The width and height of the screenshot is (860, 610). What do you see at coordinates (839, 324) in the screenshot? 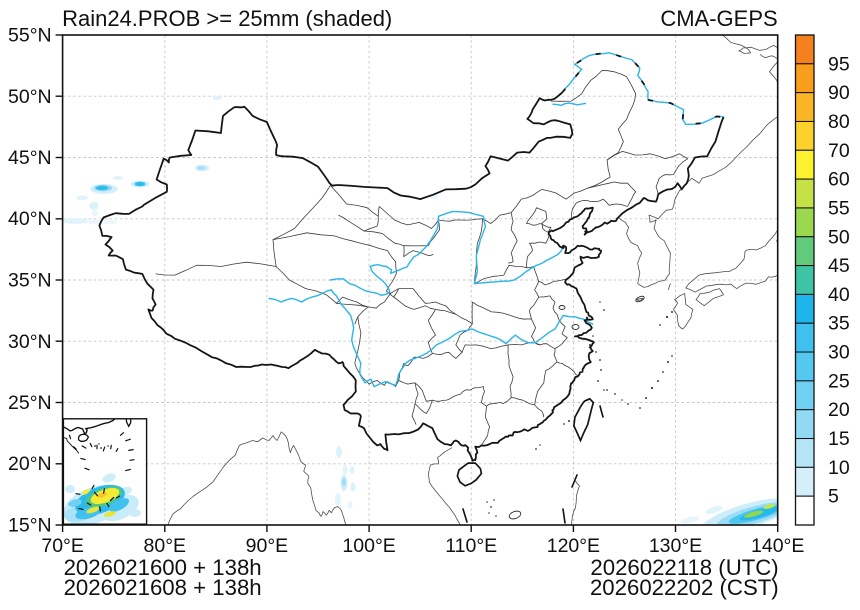
I see `svg-text: 35` at bounding box center [839, 324].